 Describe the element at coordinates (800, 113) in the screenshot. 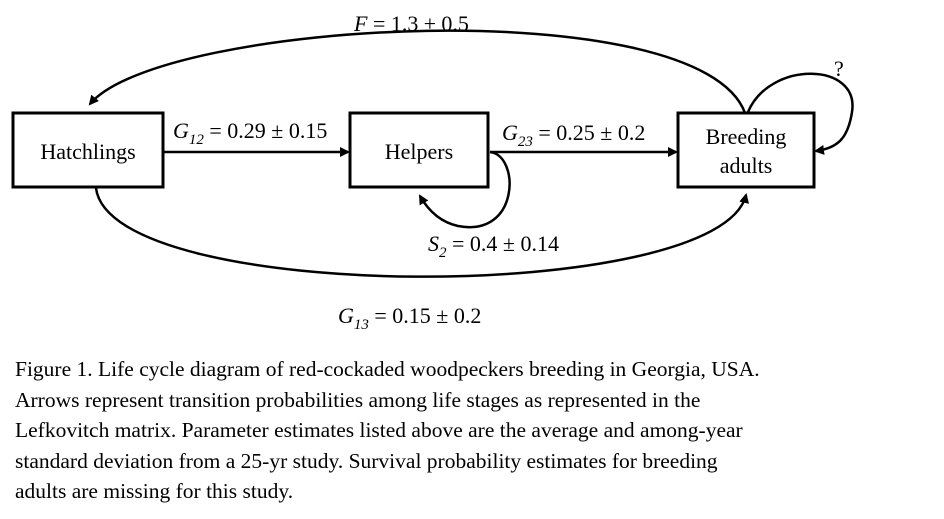

I see `adult-survival-loop-arrow` at that location.